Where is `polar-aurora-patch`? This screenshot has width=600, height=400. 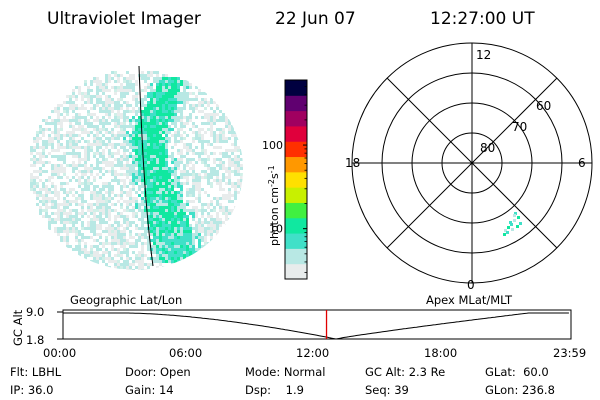
polar-aurora-patch is located at coordinates (512, 224).